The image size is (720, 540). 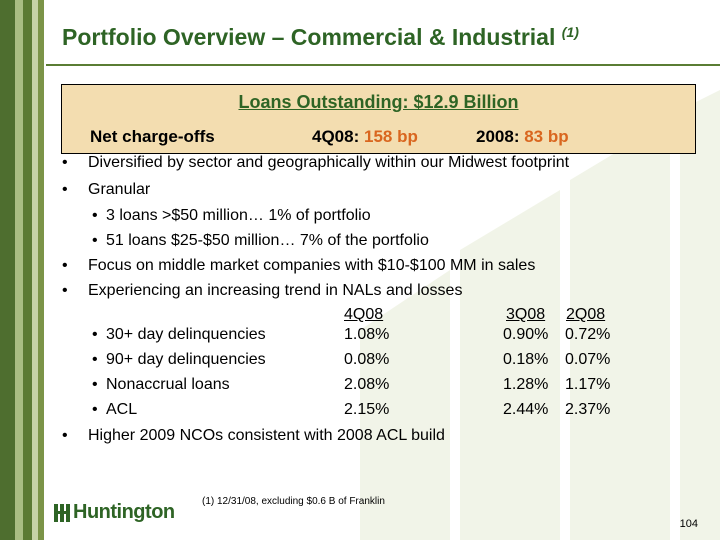 What do you see at coordinates (367, 409) in the screenshot?
I see `cell-value: 2.15%` at bounding box center [367, 409].